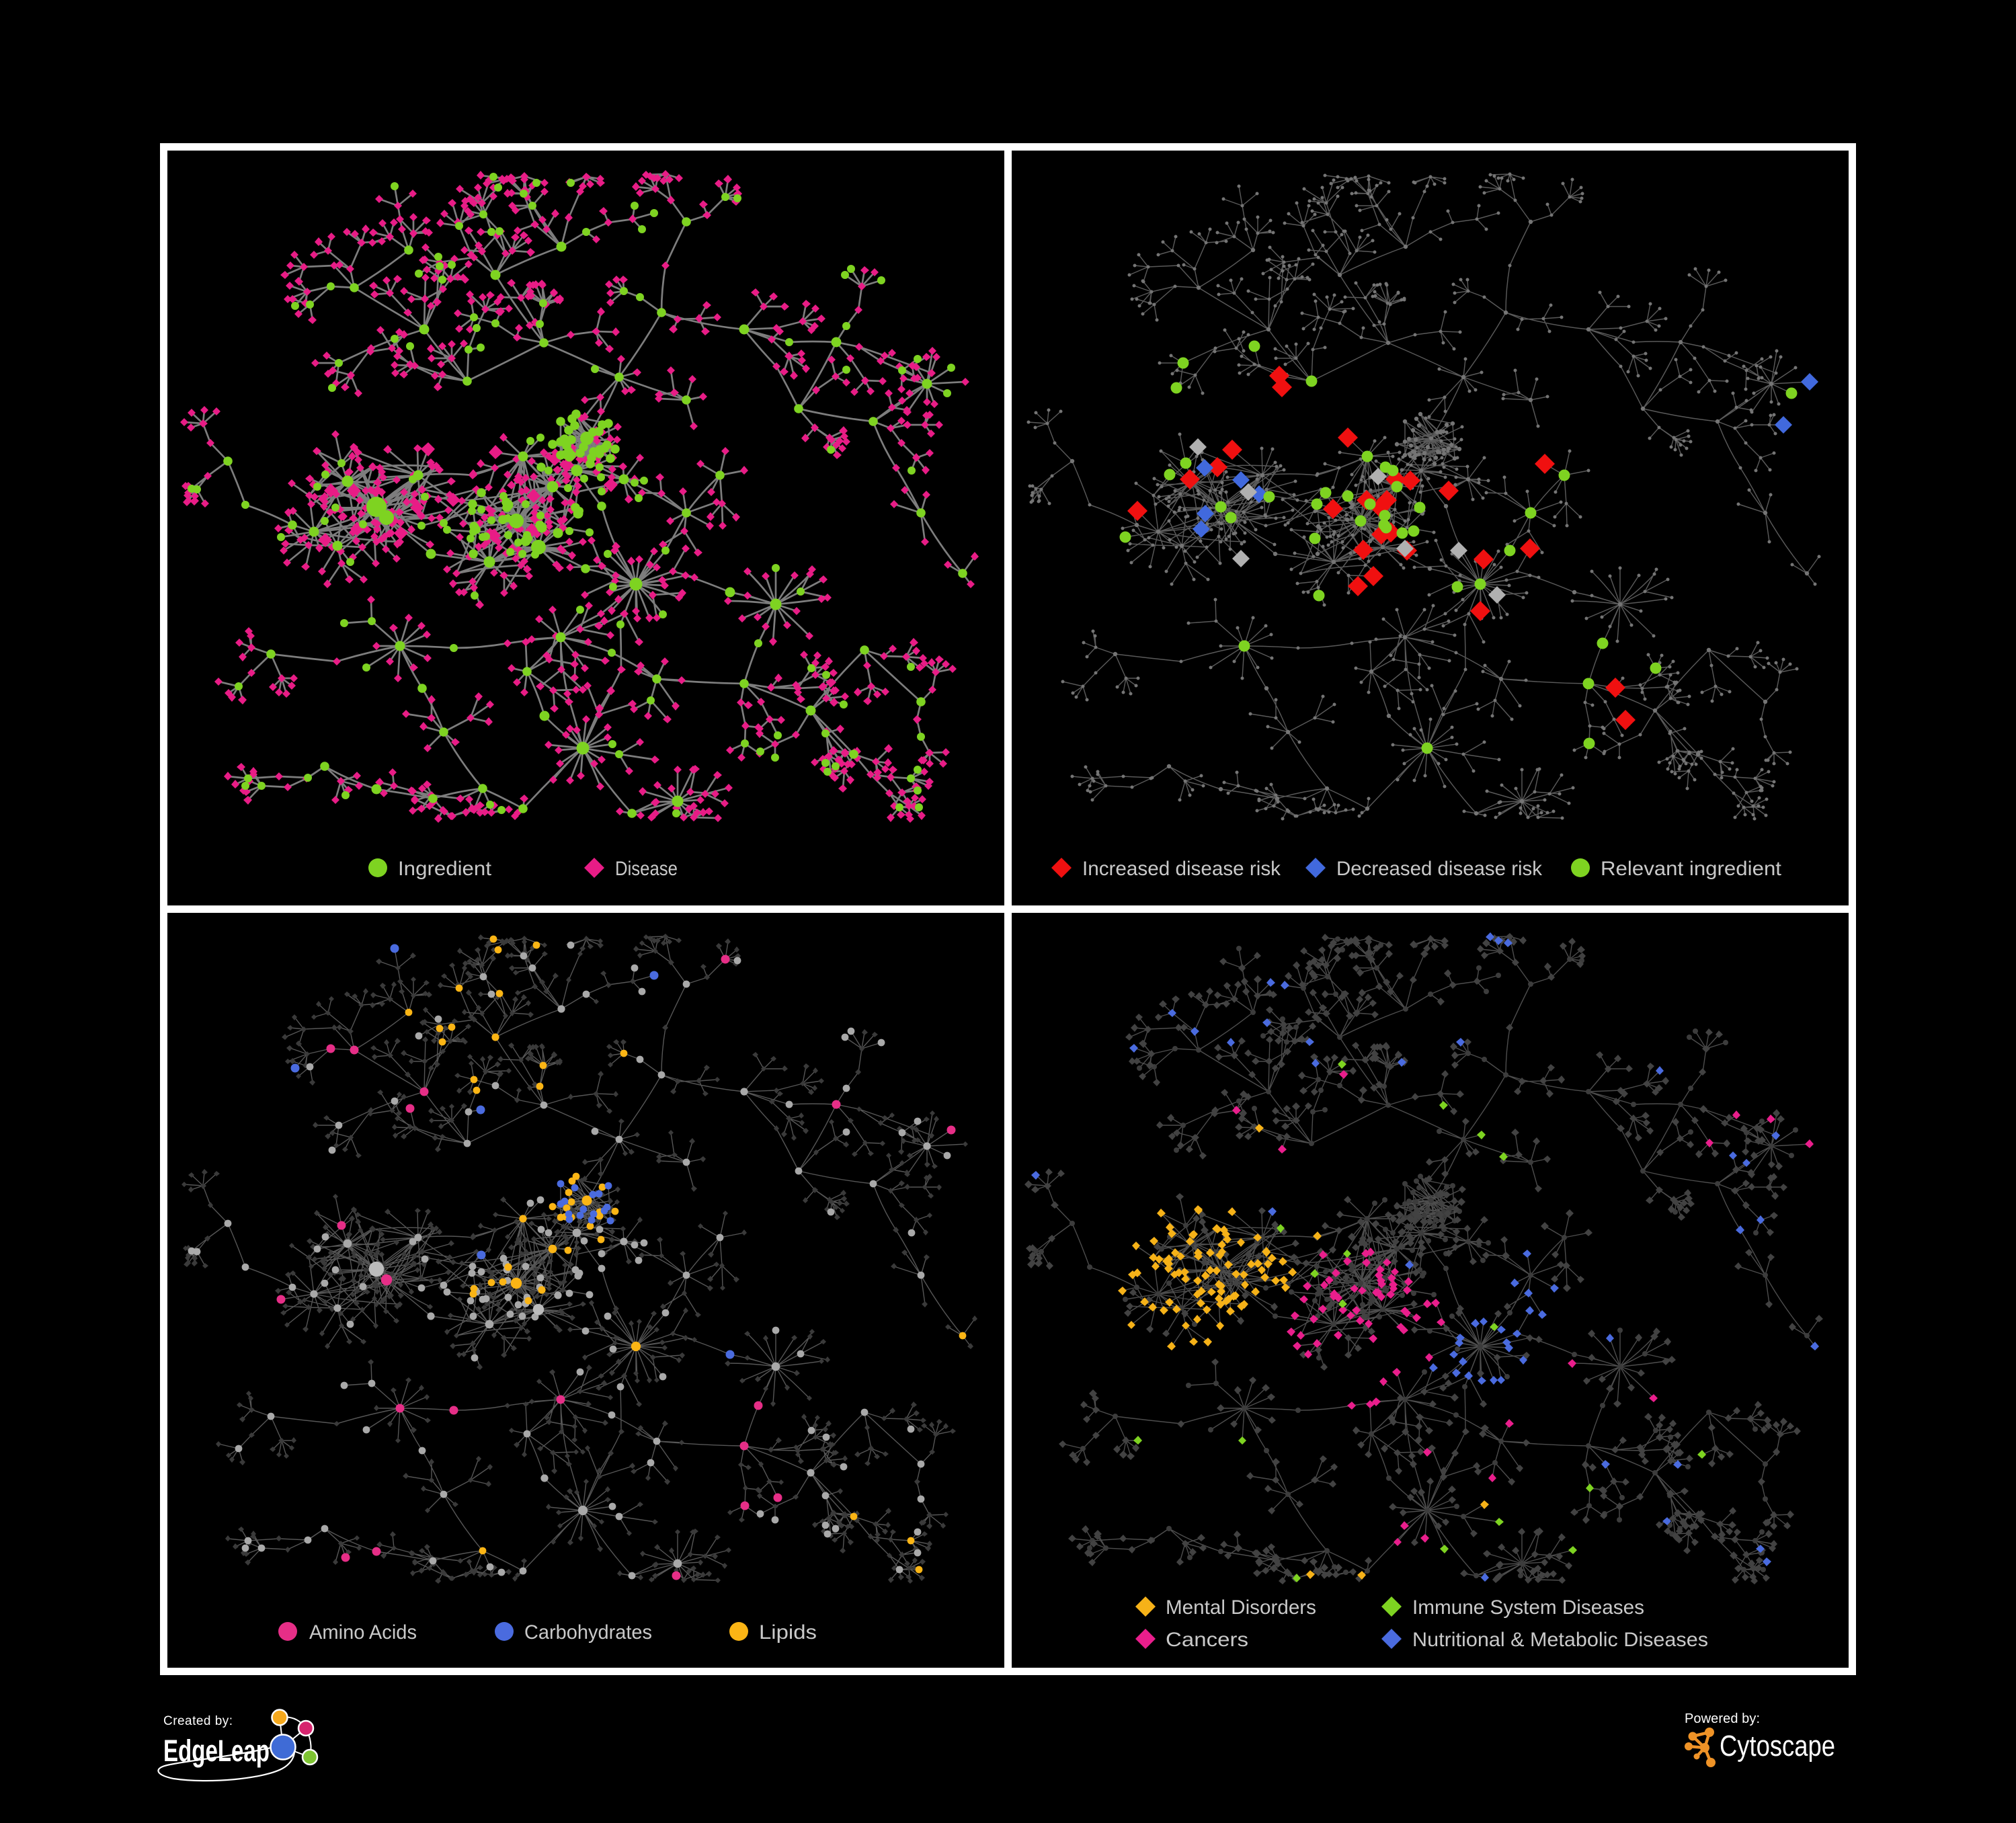  What do you see at coordinates (1691, 869) in the screenshot?
I see `svg-text: Relevant ingredient` at bounding box center [1691, 869].